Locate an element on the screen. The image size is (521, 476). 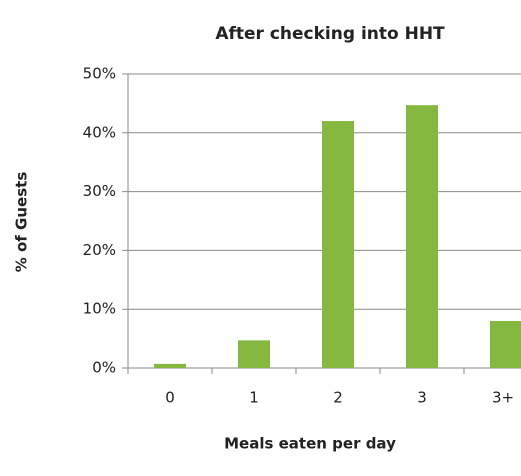
x-tick-label: 3+ is located at coordinates (503, 398).